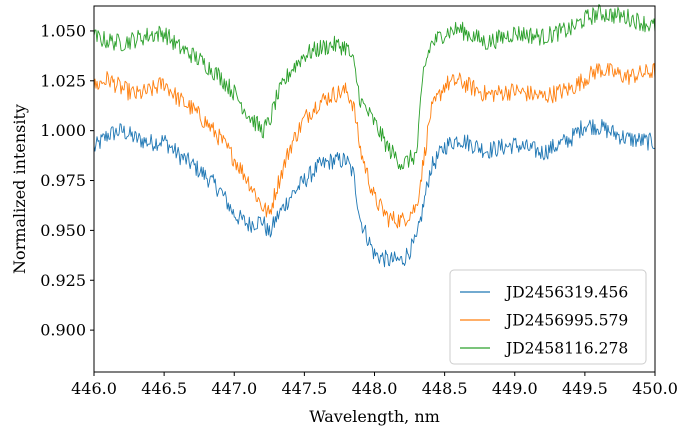 Image resolution: width=678 pixels, height=428 pixels. I want to click on x-tick-label: 450.0, so click(655, 388).